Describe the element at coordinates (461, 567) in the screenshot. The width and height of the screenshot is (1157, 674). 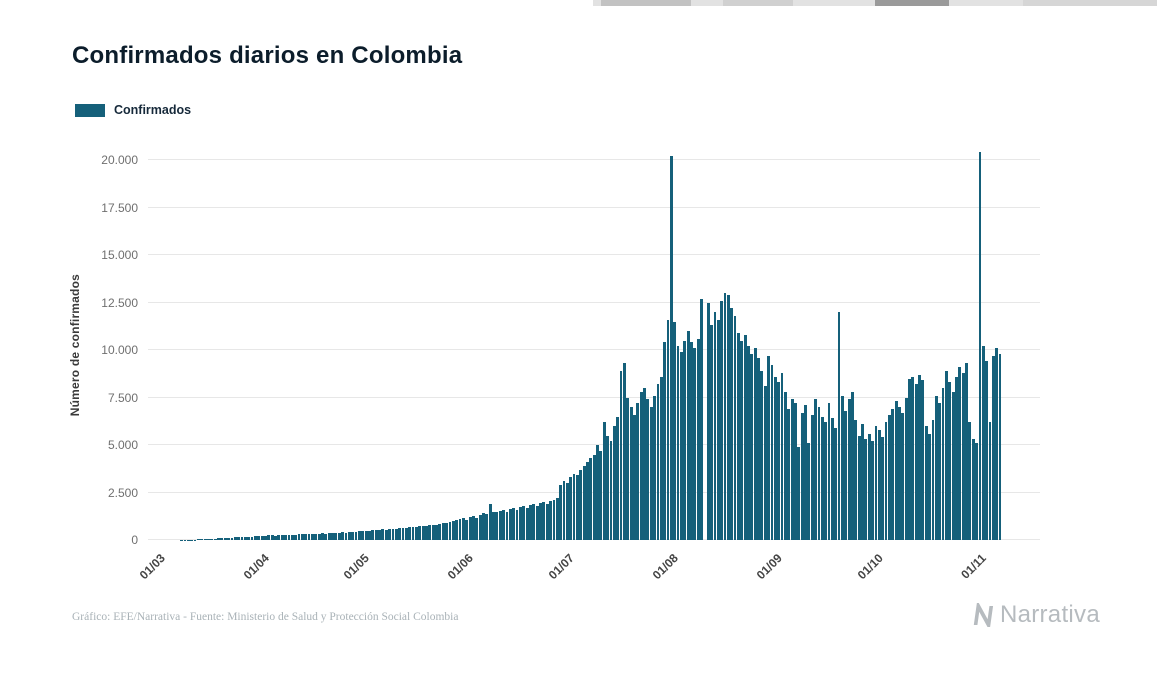
I see `x-tick-label: 01/06` at that location.